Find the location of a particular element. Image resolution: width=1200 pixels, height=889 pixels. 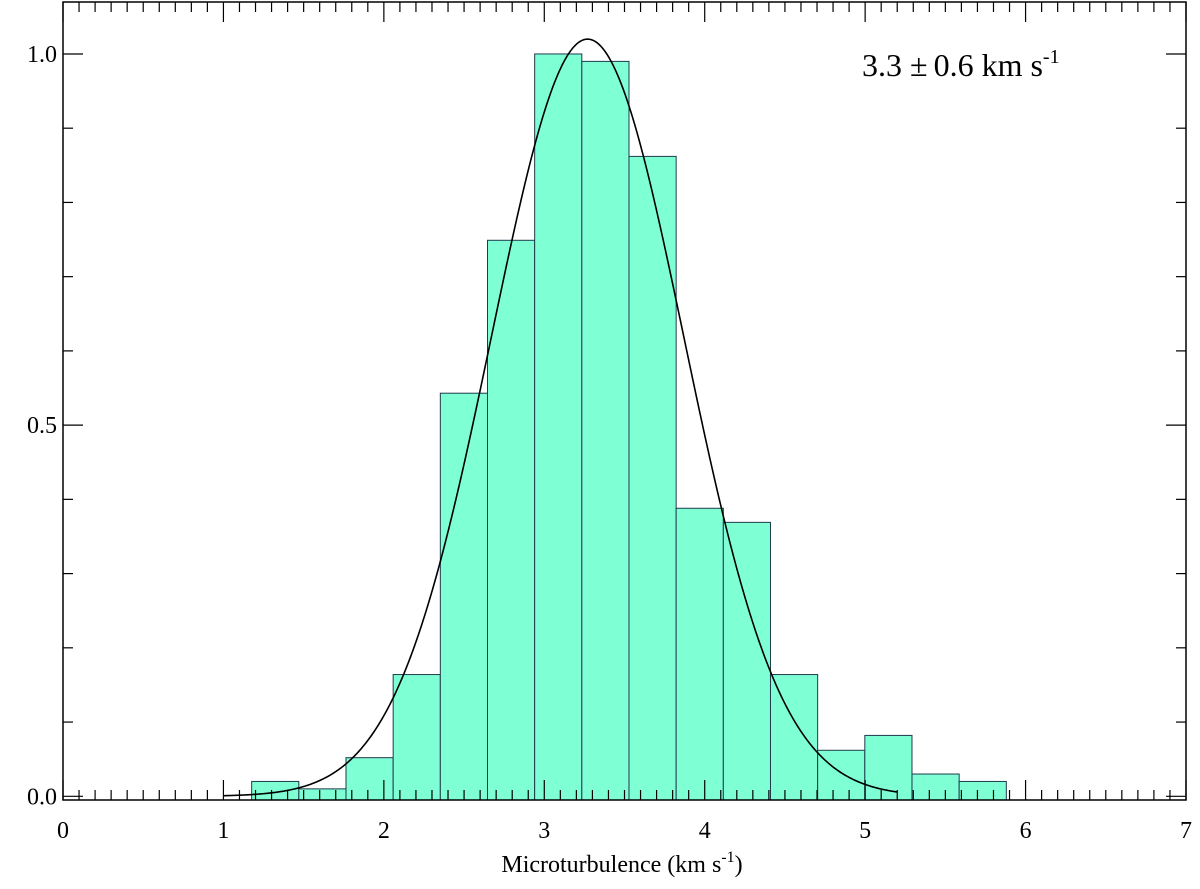

y-tick-label: 0.5 is located at coordinates (42, 426).